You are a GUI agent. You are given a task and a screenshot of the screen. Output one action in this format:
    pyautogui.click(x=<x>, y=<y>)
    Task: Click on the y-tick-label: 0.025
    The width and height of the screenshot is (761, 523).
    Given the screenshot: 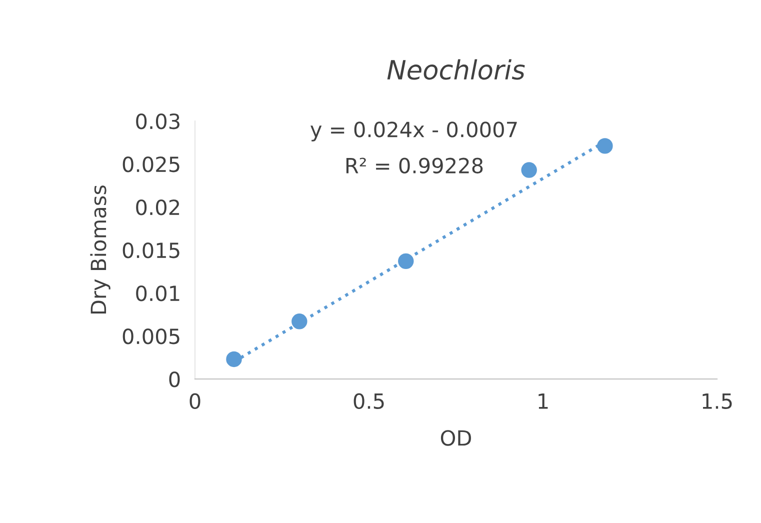 What is the action you would take?
    pyautogui.click(x=151, y=164)
    